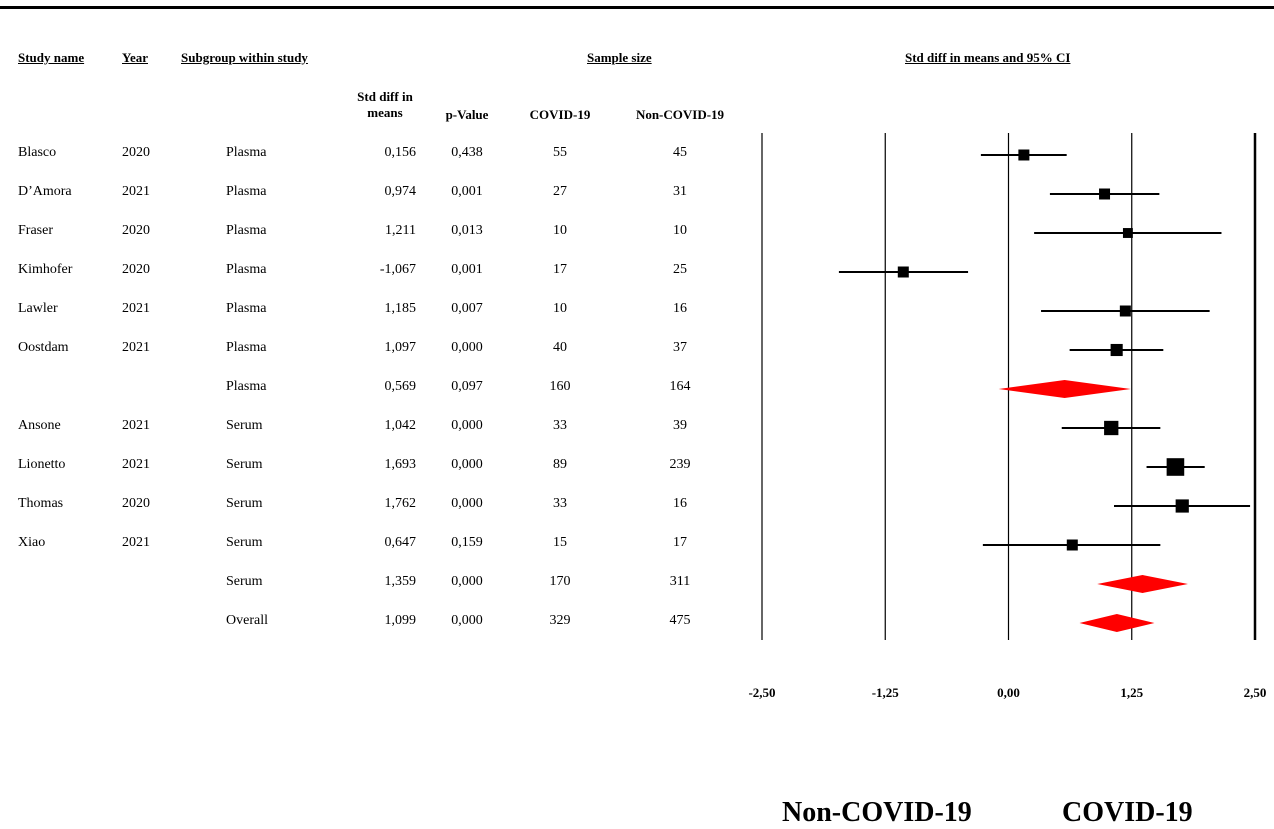 The width and height of the screenshot is (1274, 829). What do you see at coordinates (51, 57) in the screenshot?
I see `header-study-name: Study name` at bounding box center [51, 57].